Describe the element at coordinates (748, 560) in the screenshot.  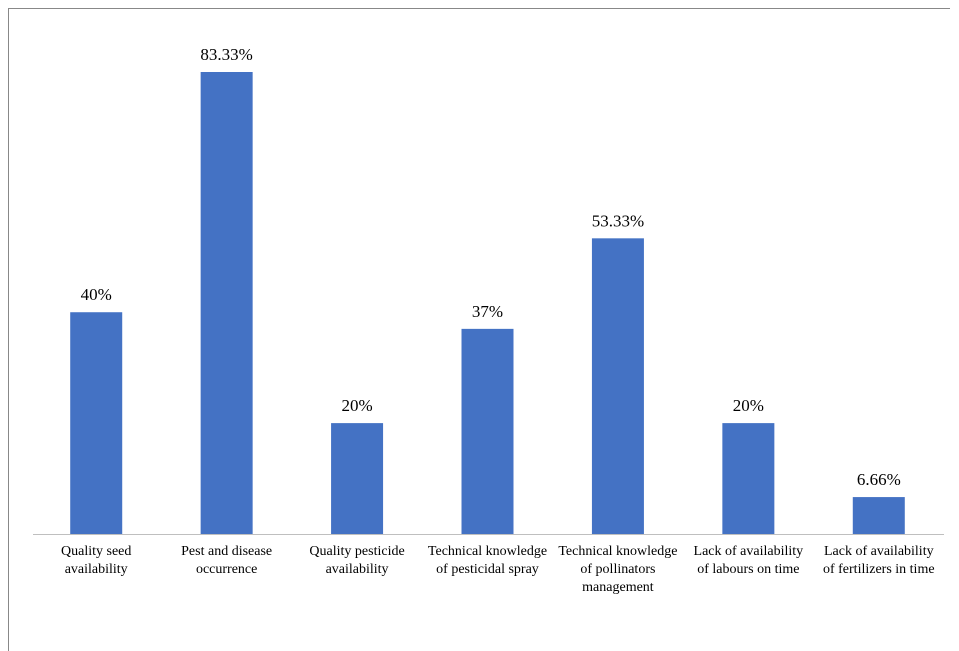
I see `x-tick-label: Lack of availability of labours on time` at that location.